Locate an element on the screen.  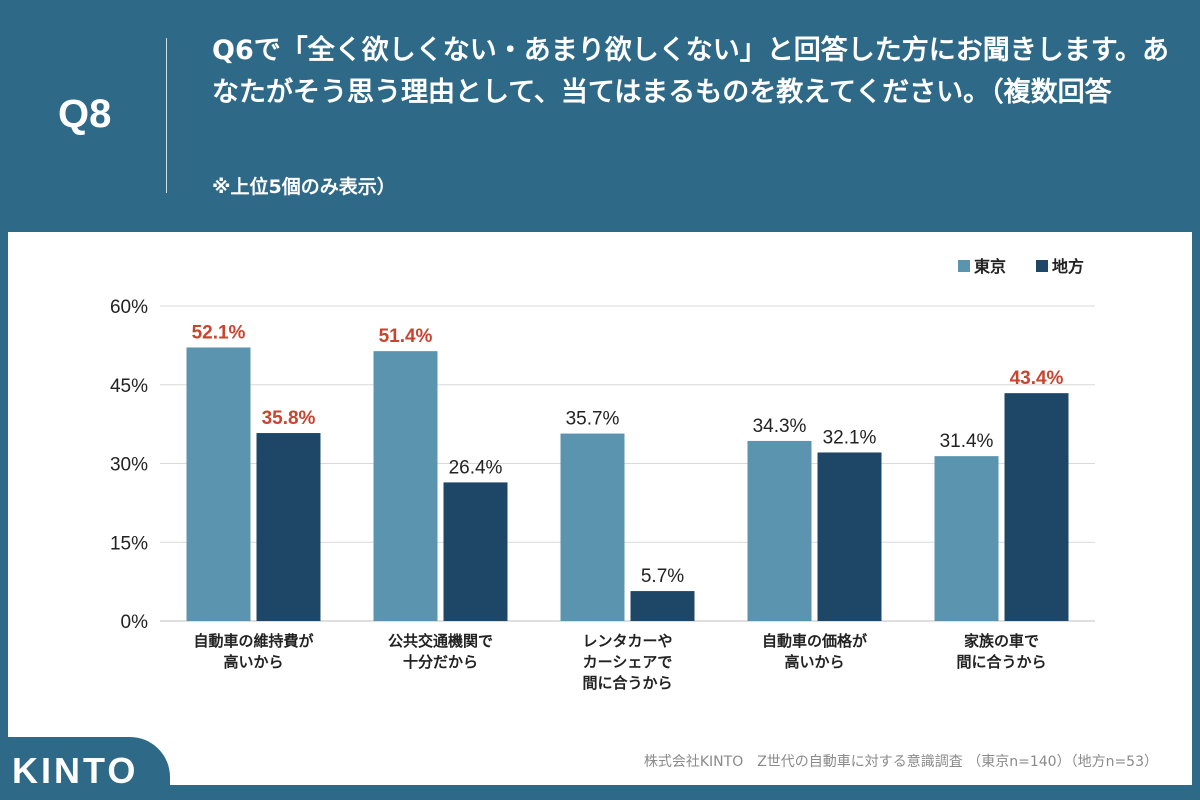
legend-label: 東京 is located at coordinates (990, 266).